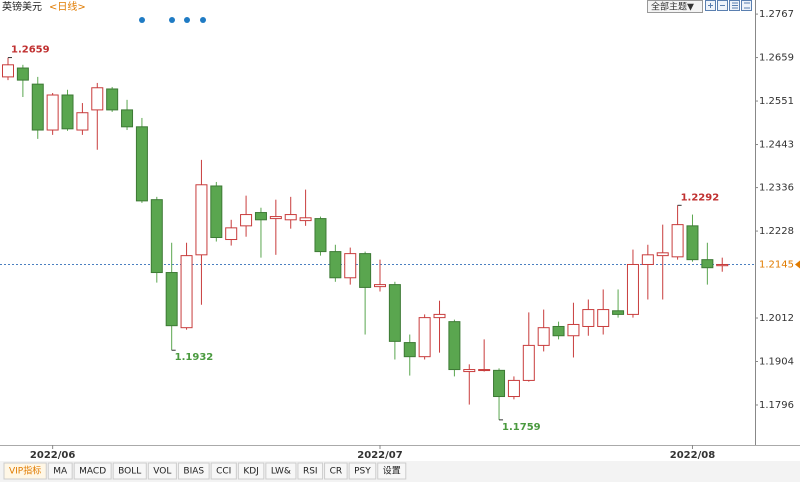  Describe the element at coordinates (52, 455) in the screenshot. I see `x-tick-label: 2022/06` at that location.